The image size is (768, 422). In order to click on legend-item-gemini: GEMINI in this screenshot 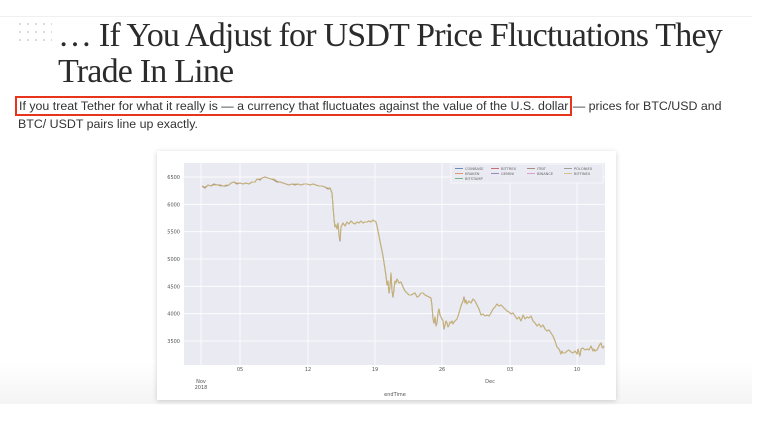, I will do `click(507, 174)`.